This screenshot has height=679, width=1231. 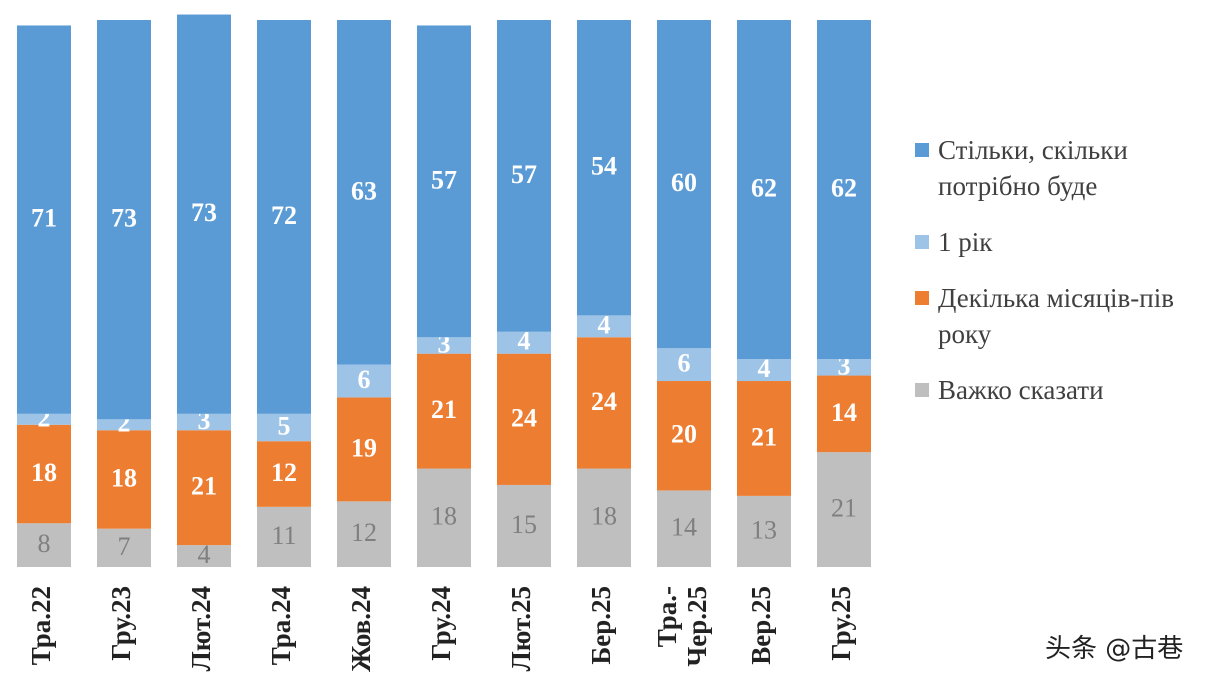 I want to click on value-label: 20, so click(x=684, y=434).